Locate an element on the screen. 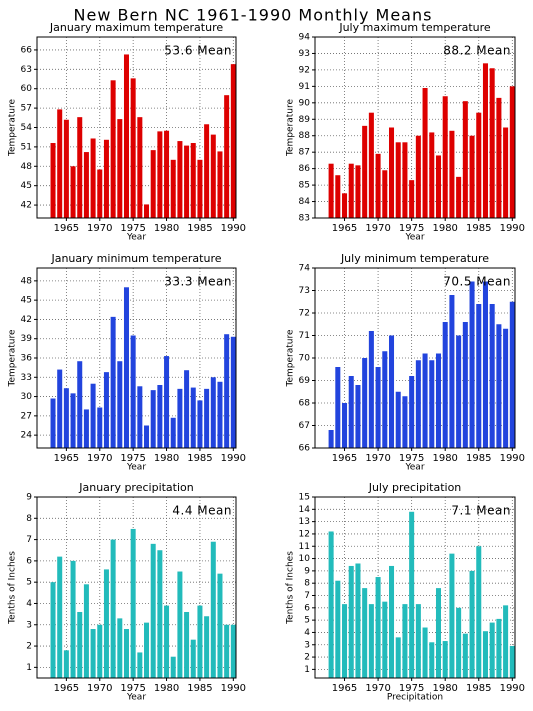 The height and width of the screenshot is (711, 533). subplot-title: July precipitation is located at coordinates (415, 487).